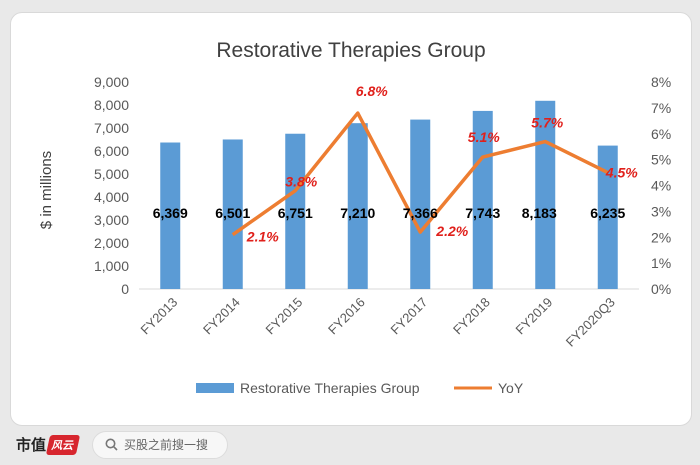 The width and height of the screenshot is (700, 465). Describe the element at coordinates (166, 445) in the screenshot. I see `search-placeholder: 买股之前搜一搜` at that location.